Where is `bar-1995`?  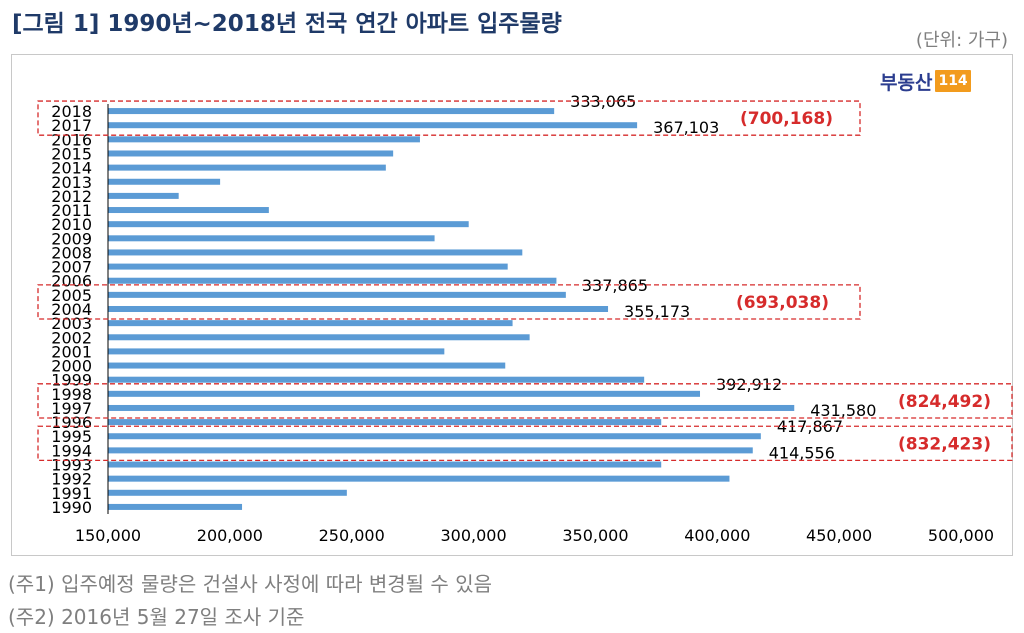
bar-1995 is located at coordinates (434, 436).